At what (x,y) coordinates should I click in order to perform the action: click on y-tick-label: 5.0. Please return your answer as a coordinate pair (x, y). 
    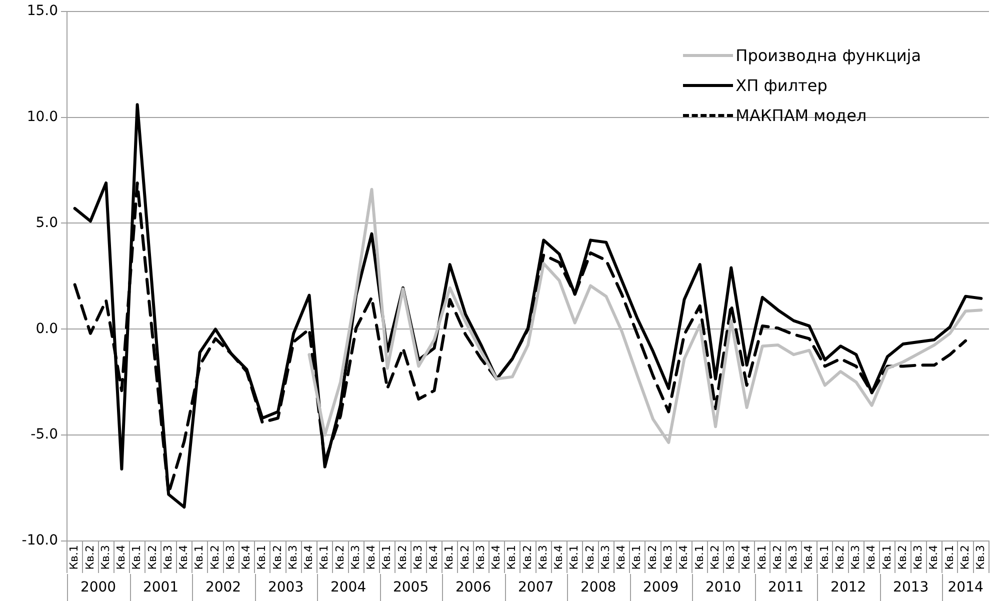
    Looking at the image, I should click on (47, 222).